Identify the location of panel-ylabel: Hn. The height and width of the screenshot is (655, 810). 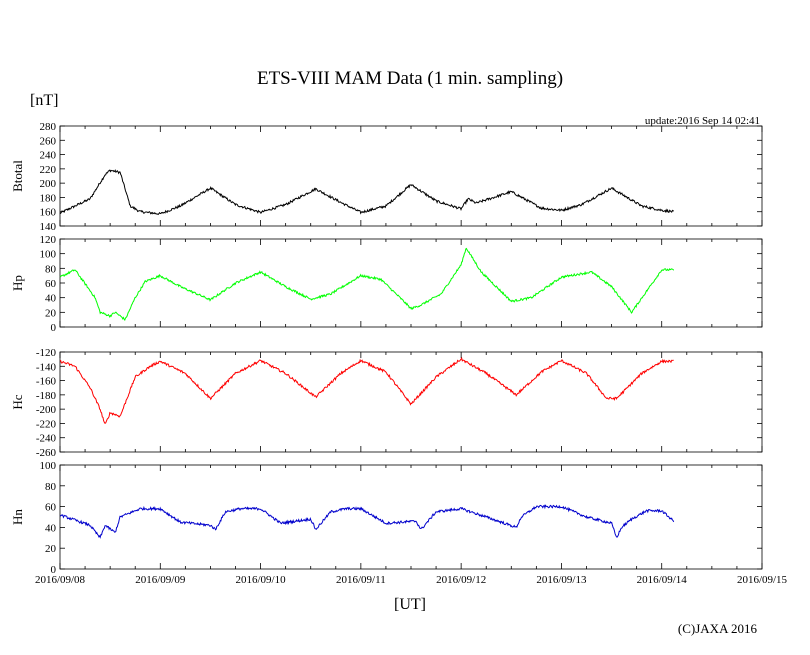
(17, 517).